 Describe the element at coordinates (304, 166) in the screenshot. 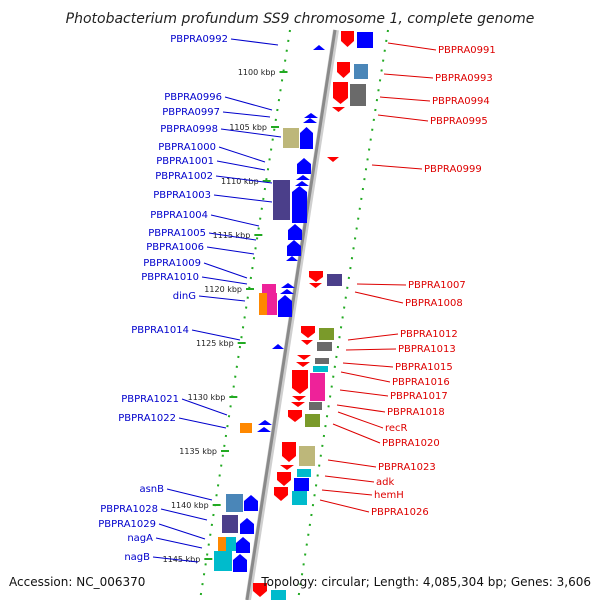

I see `gene-feature-pbpra1000` at that location.